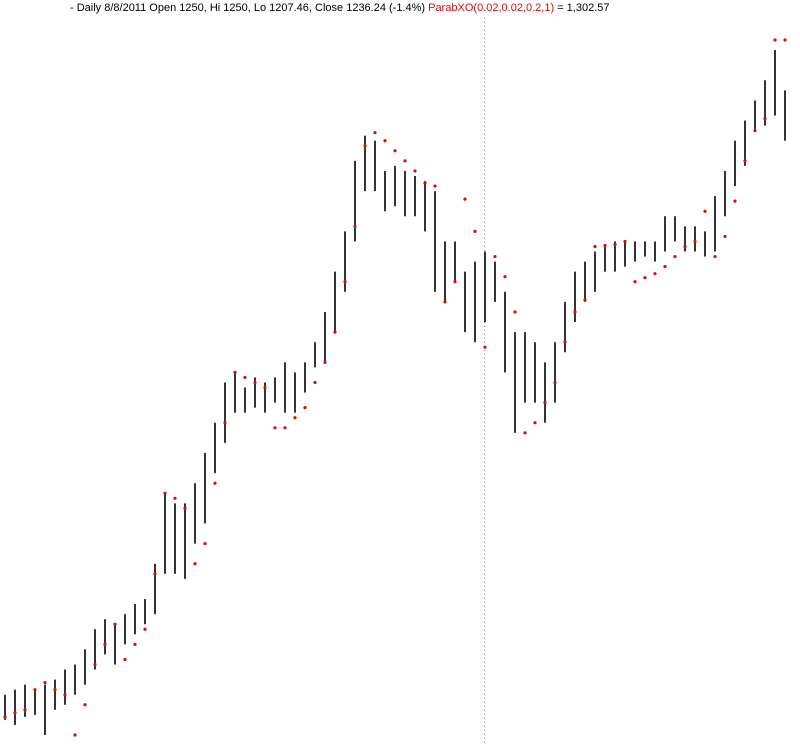  Describe the element at coordinates (583, 8) in the screenshot. I see `indicator-value: = 1,302.57` at that location.